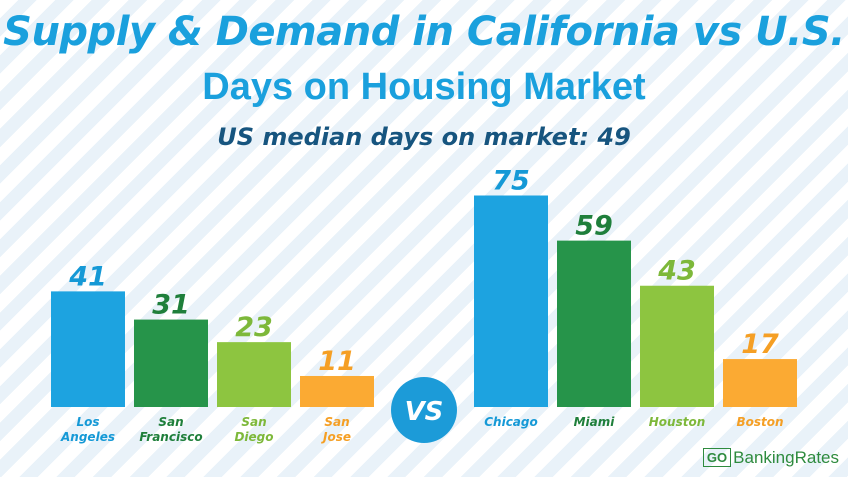 The width and height of the screenshot is (848, 477). What do you see at coordinates (676, 271) in the screenshot?
I see `value-label-houston: 43` at bounding box center [676, 271].